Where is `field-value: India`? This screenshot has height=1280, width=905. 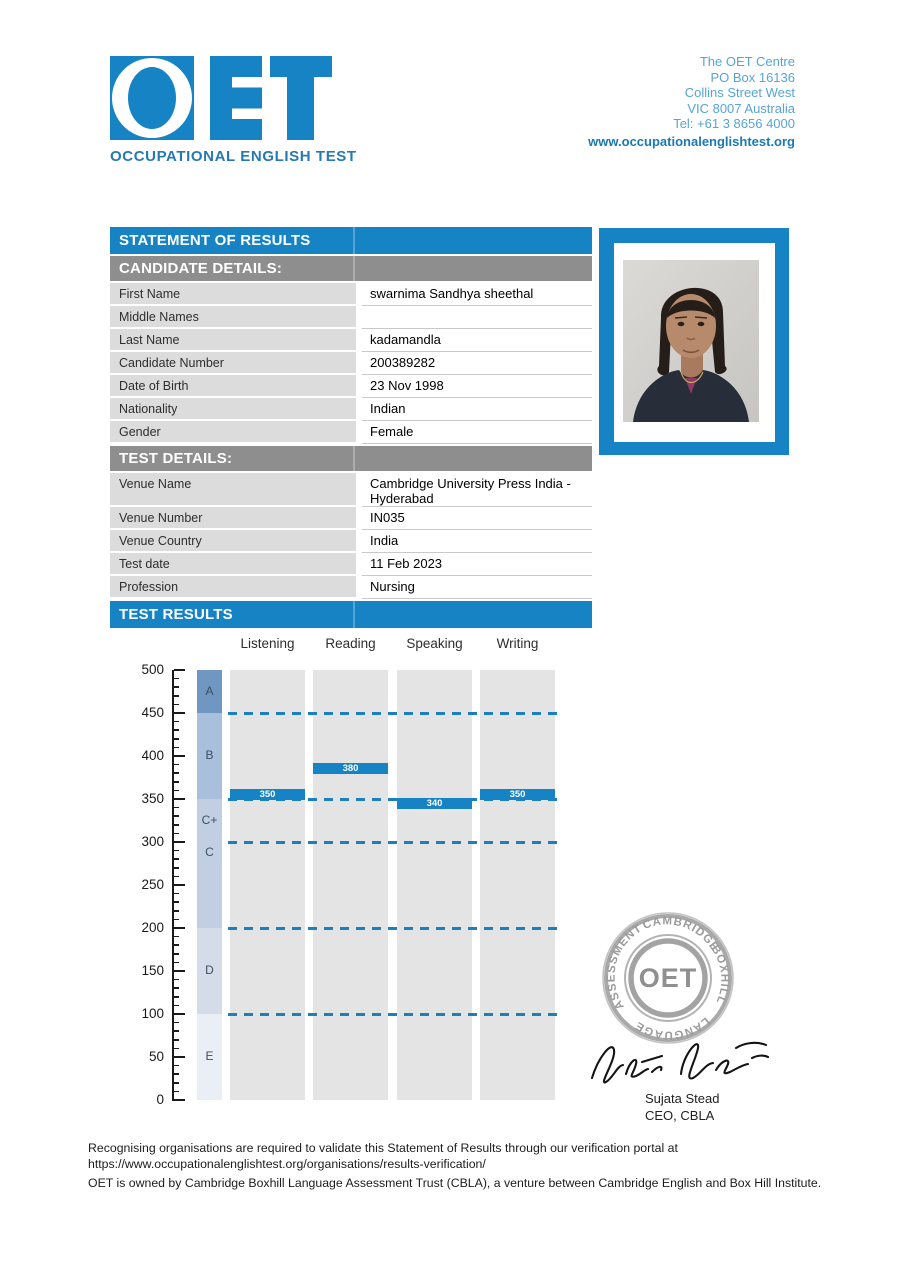
field-value: India is located at coordinates (477, 541).